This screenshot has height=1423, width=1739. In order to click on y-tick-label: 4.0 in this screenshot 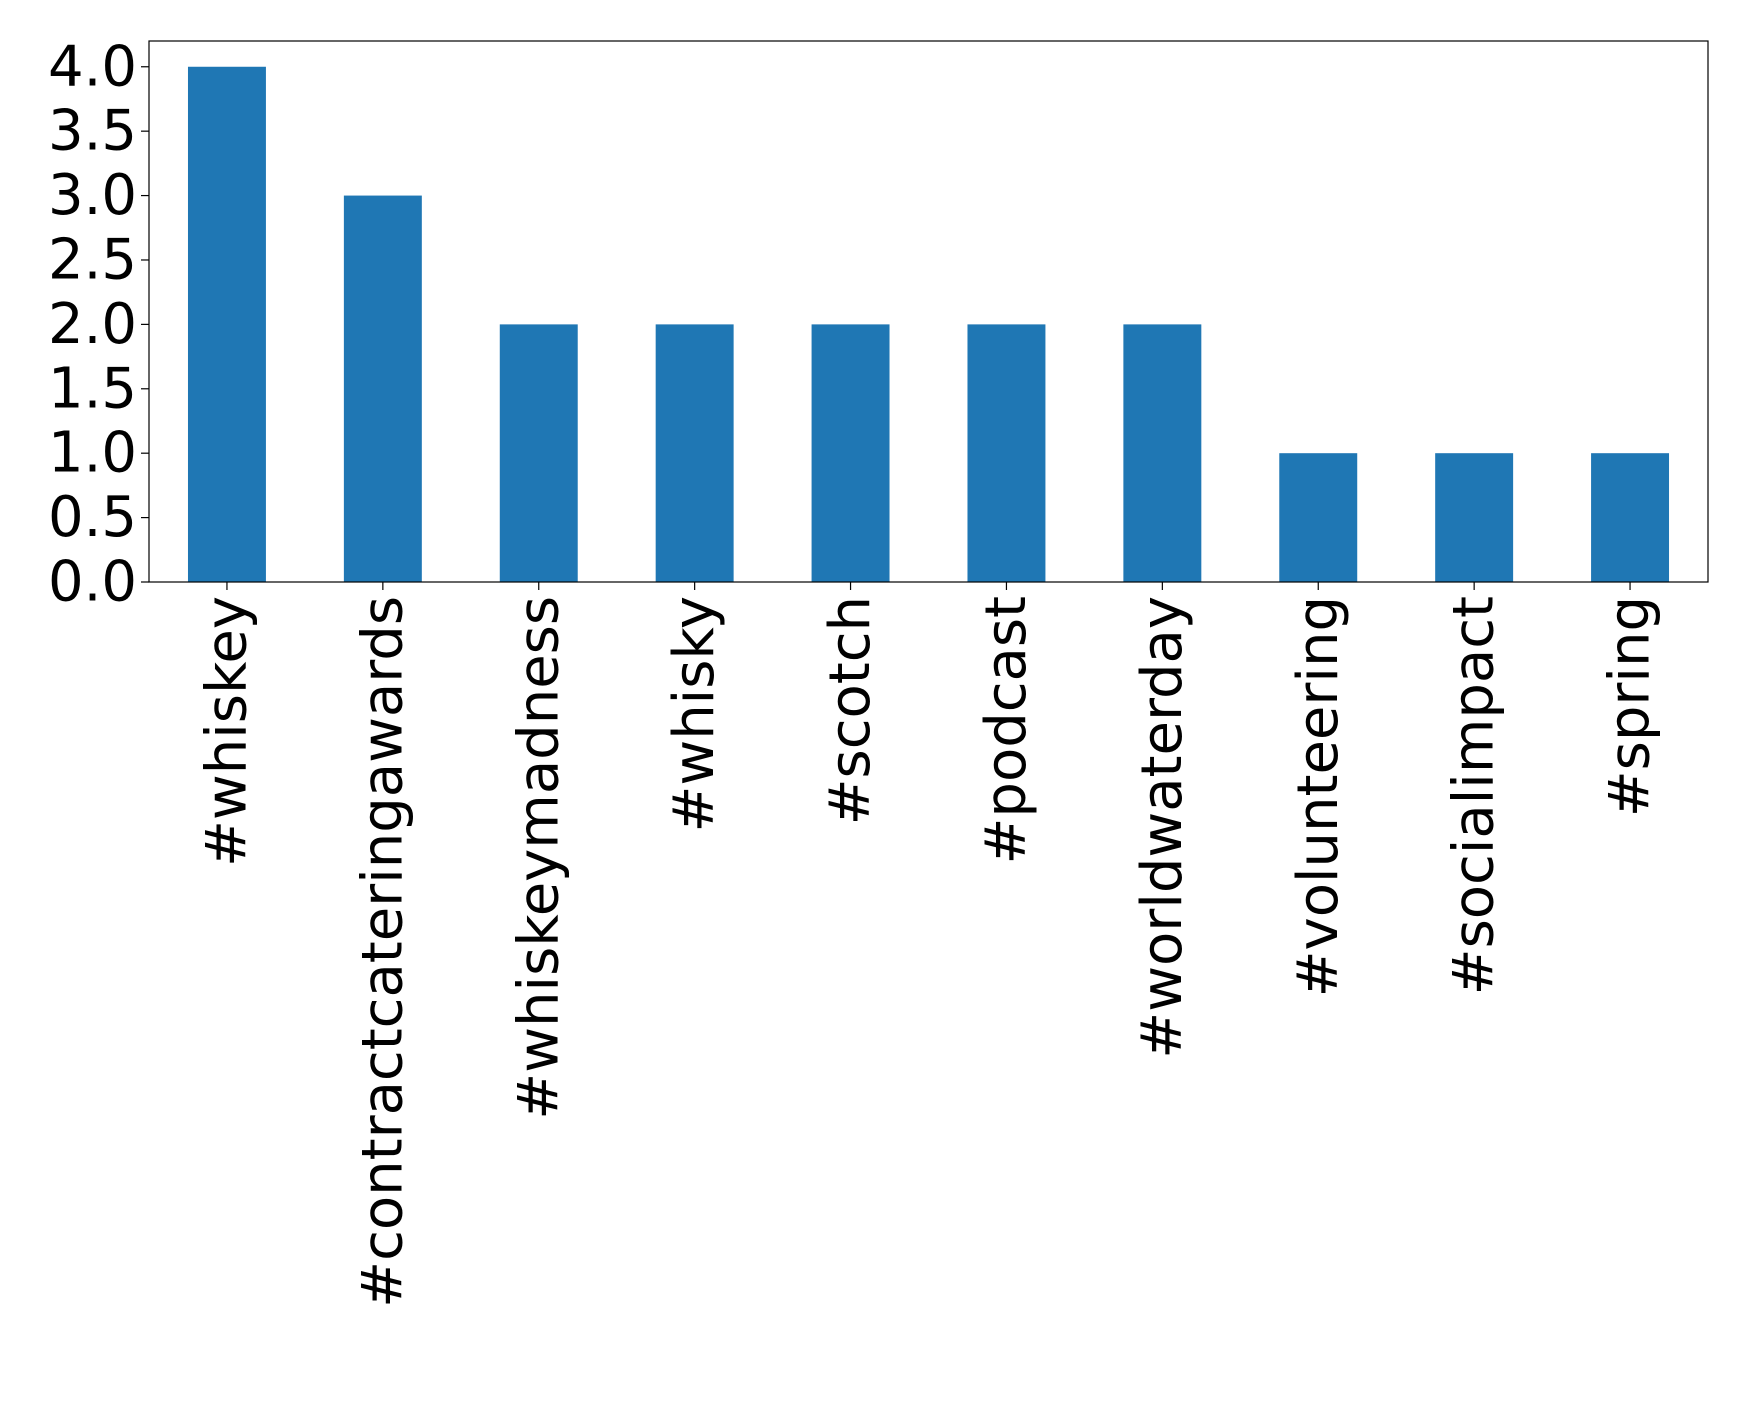, I will do `click(92, 66)`.